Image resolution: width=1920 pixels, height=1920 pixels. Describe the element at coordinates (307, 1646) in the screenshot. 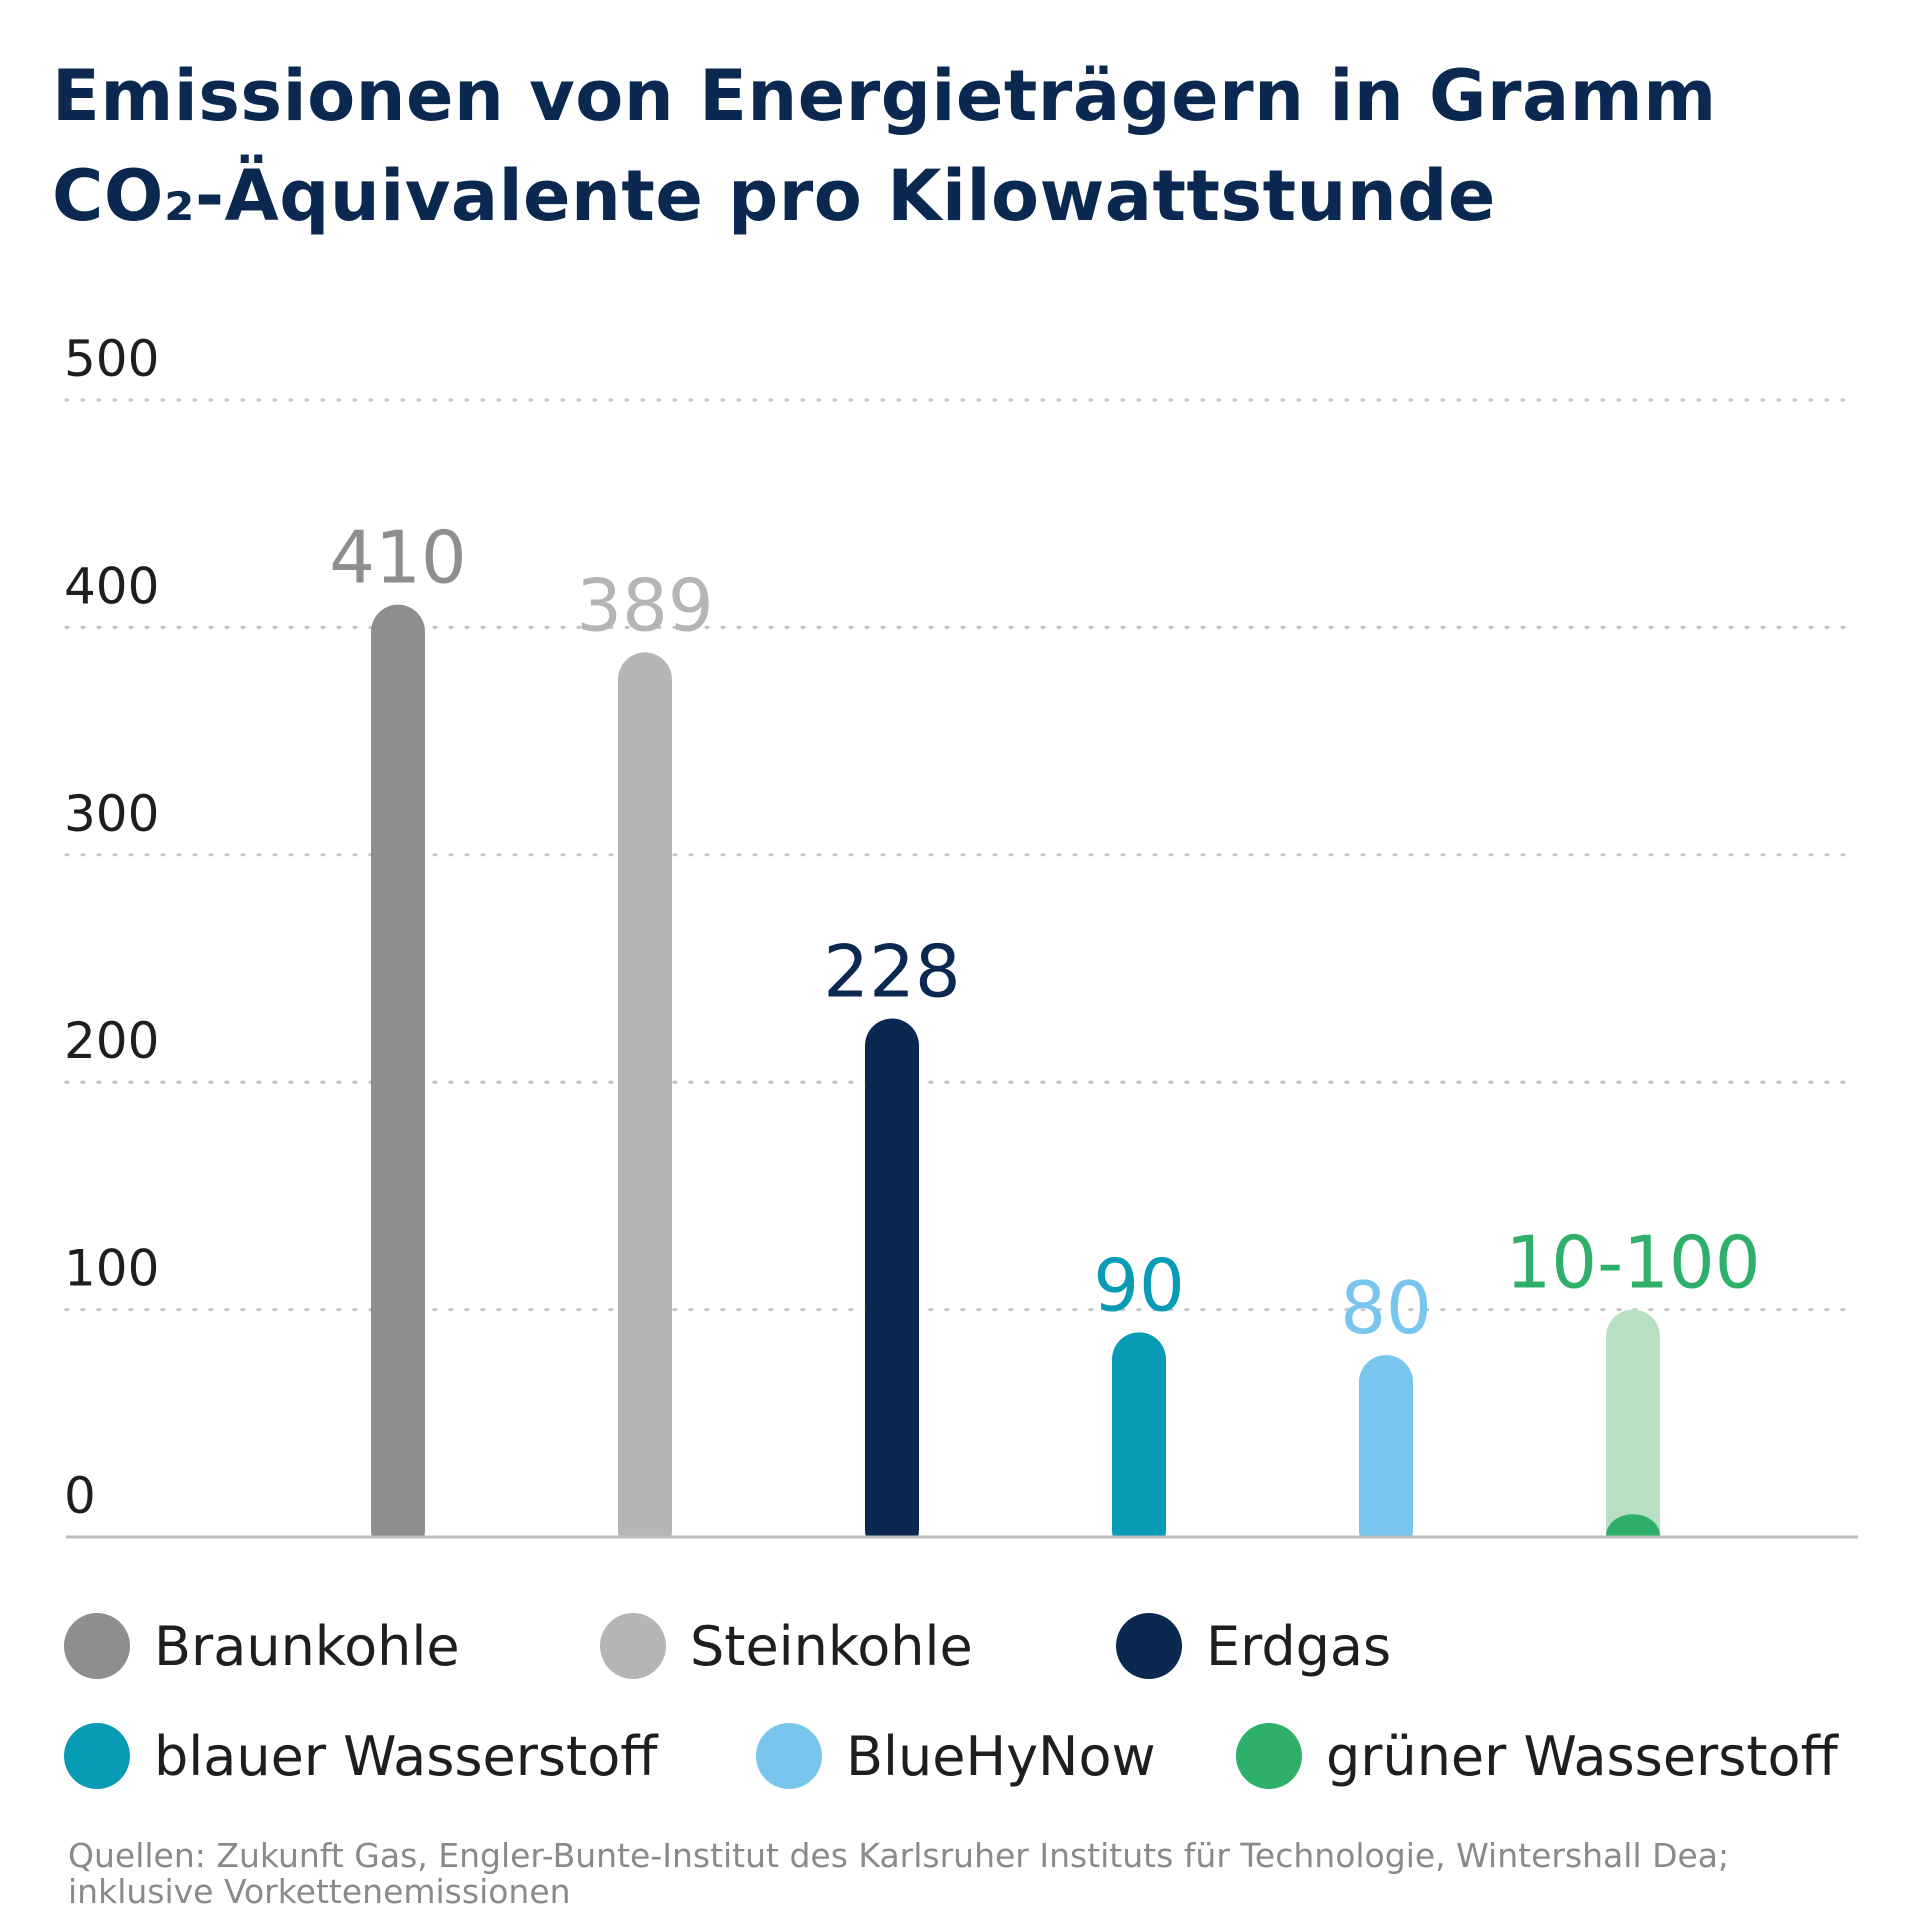

I see `legend-label-braunkohle: Braunkohle` at that location.